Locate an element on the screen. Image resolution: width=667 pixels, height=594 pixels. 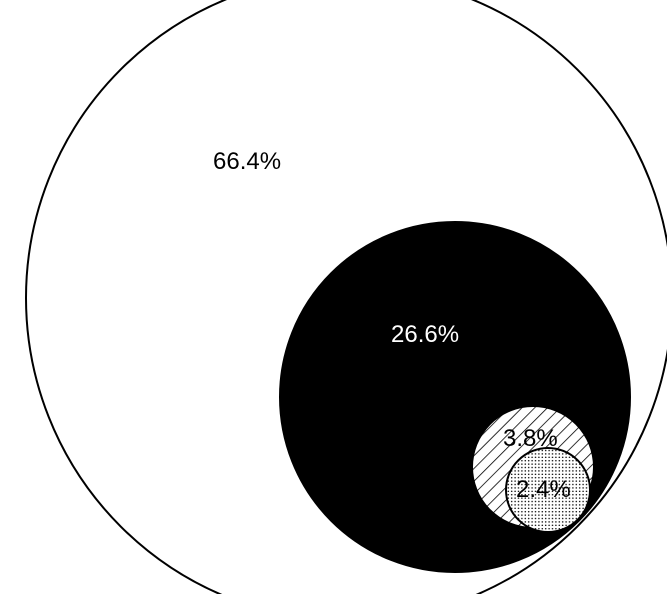
circle-dotted is located at coordinates (548, 490).